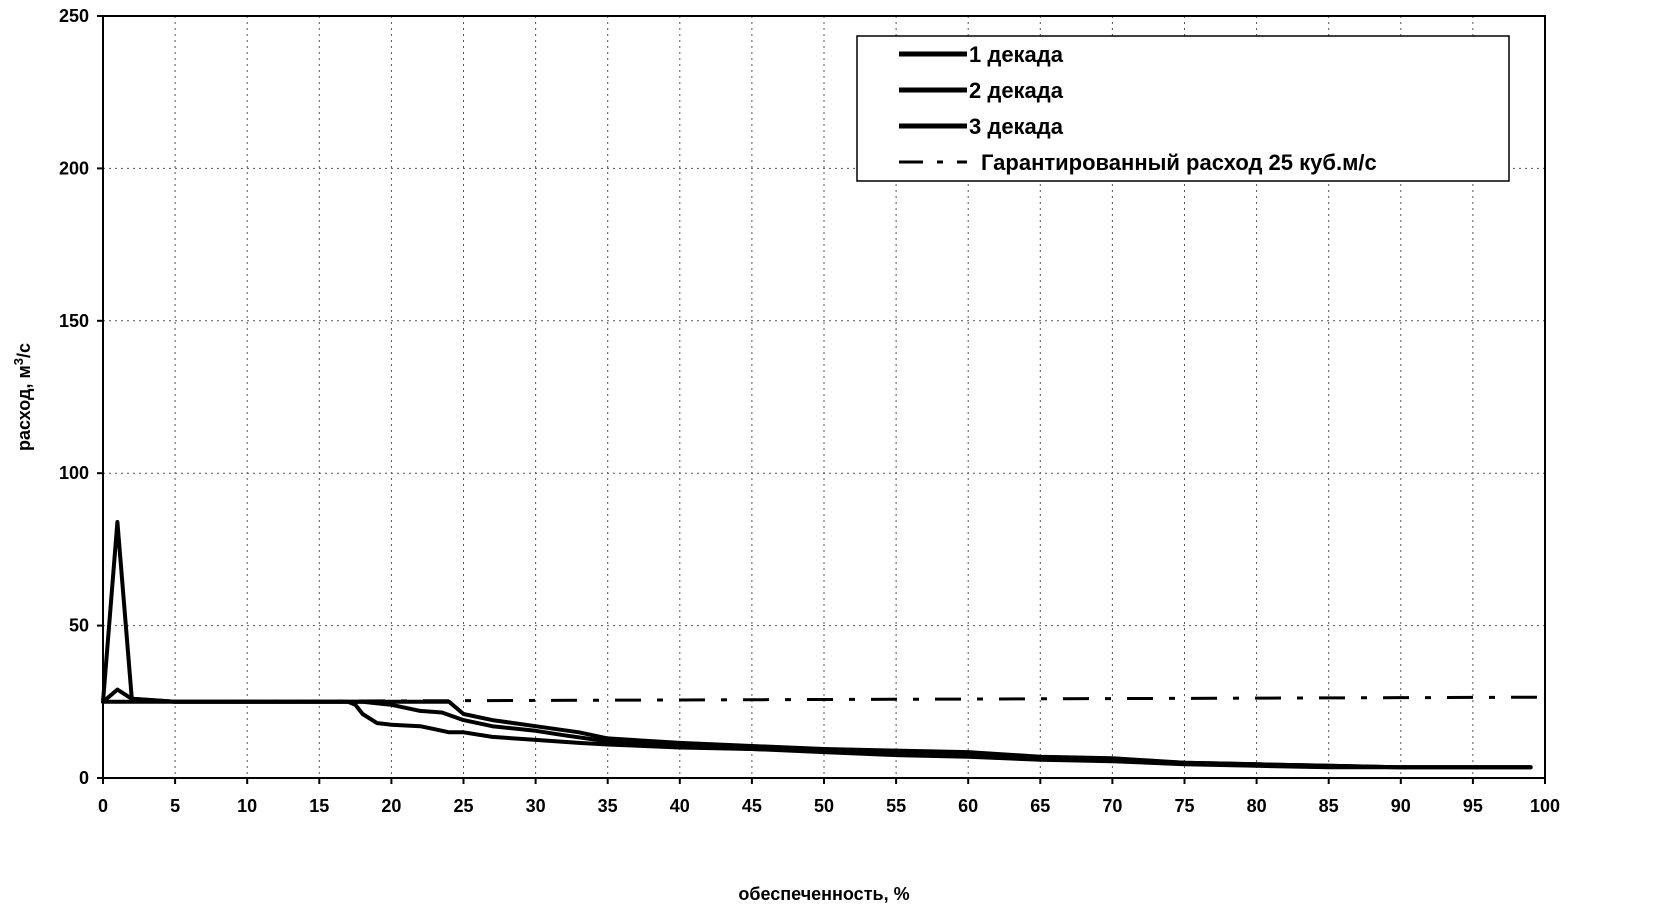  What do you see at coordinates (1016, 90) in the screenshot?
I see `legend-label-2: 2 декада` at bounding box center [1016, 90].